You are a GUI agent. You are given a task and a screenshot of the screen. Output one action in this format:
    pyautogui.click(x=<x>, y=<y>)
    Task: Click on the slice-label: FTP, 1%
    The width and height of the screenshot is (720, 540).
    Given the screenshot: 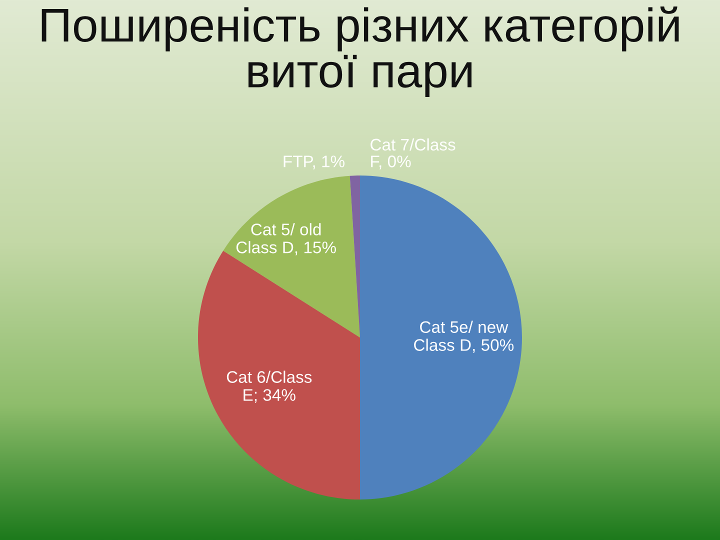 What is the action you would take?
    pyautogui.click(x=314, y=163)
    